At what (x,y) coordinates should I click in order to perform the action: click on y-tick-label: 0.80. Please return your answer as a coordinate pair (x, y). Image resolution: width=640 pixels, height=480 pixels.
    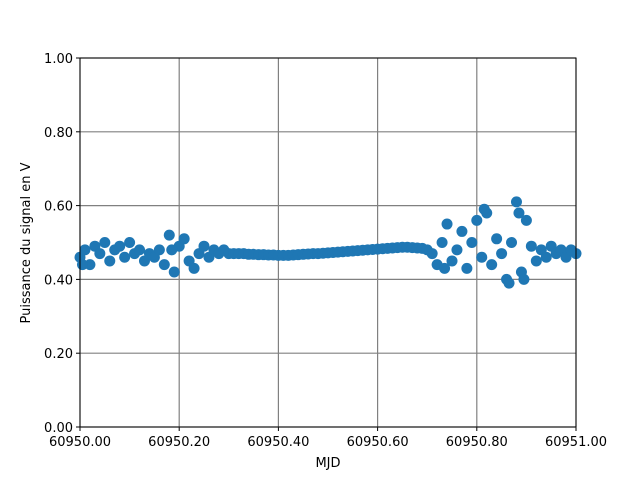
    Looking at the image, I should click on (58, 133).